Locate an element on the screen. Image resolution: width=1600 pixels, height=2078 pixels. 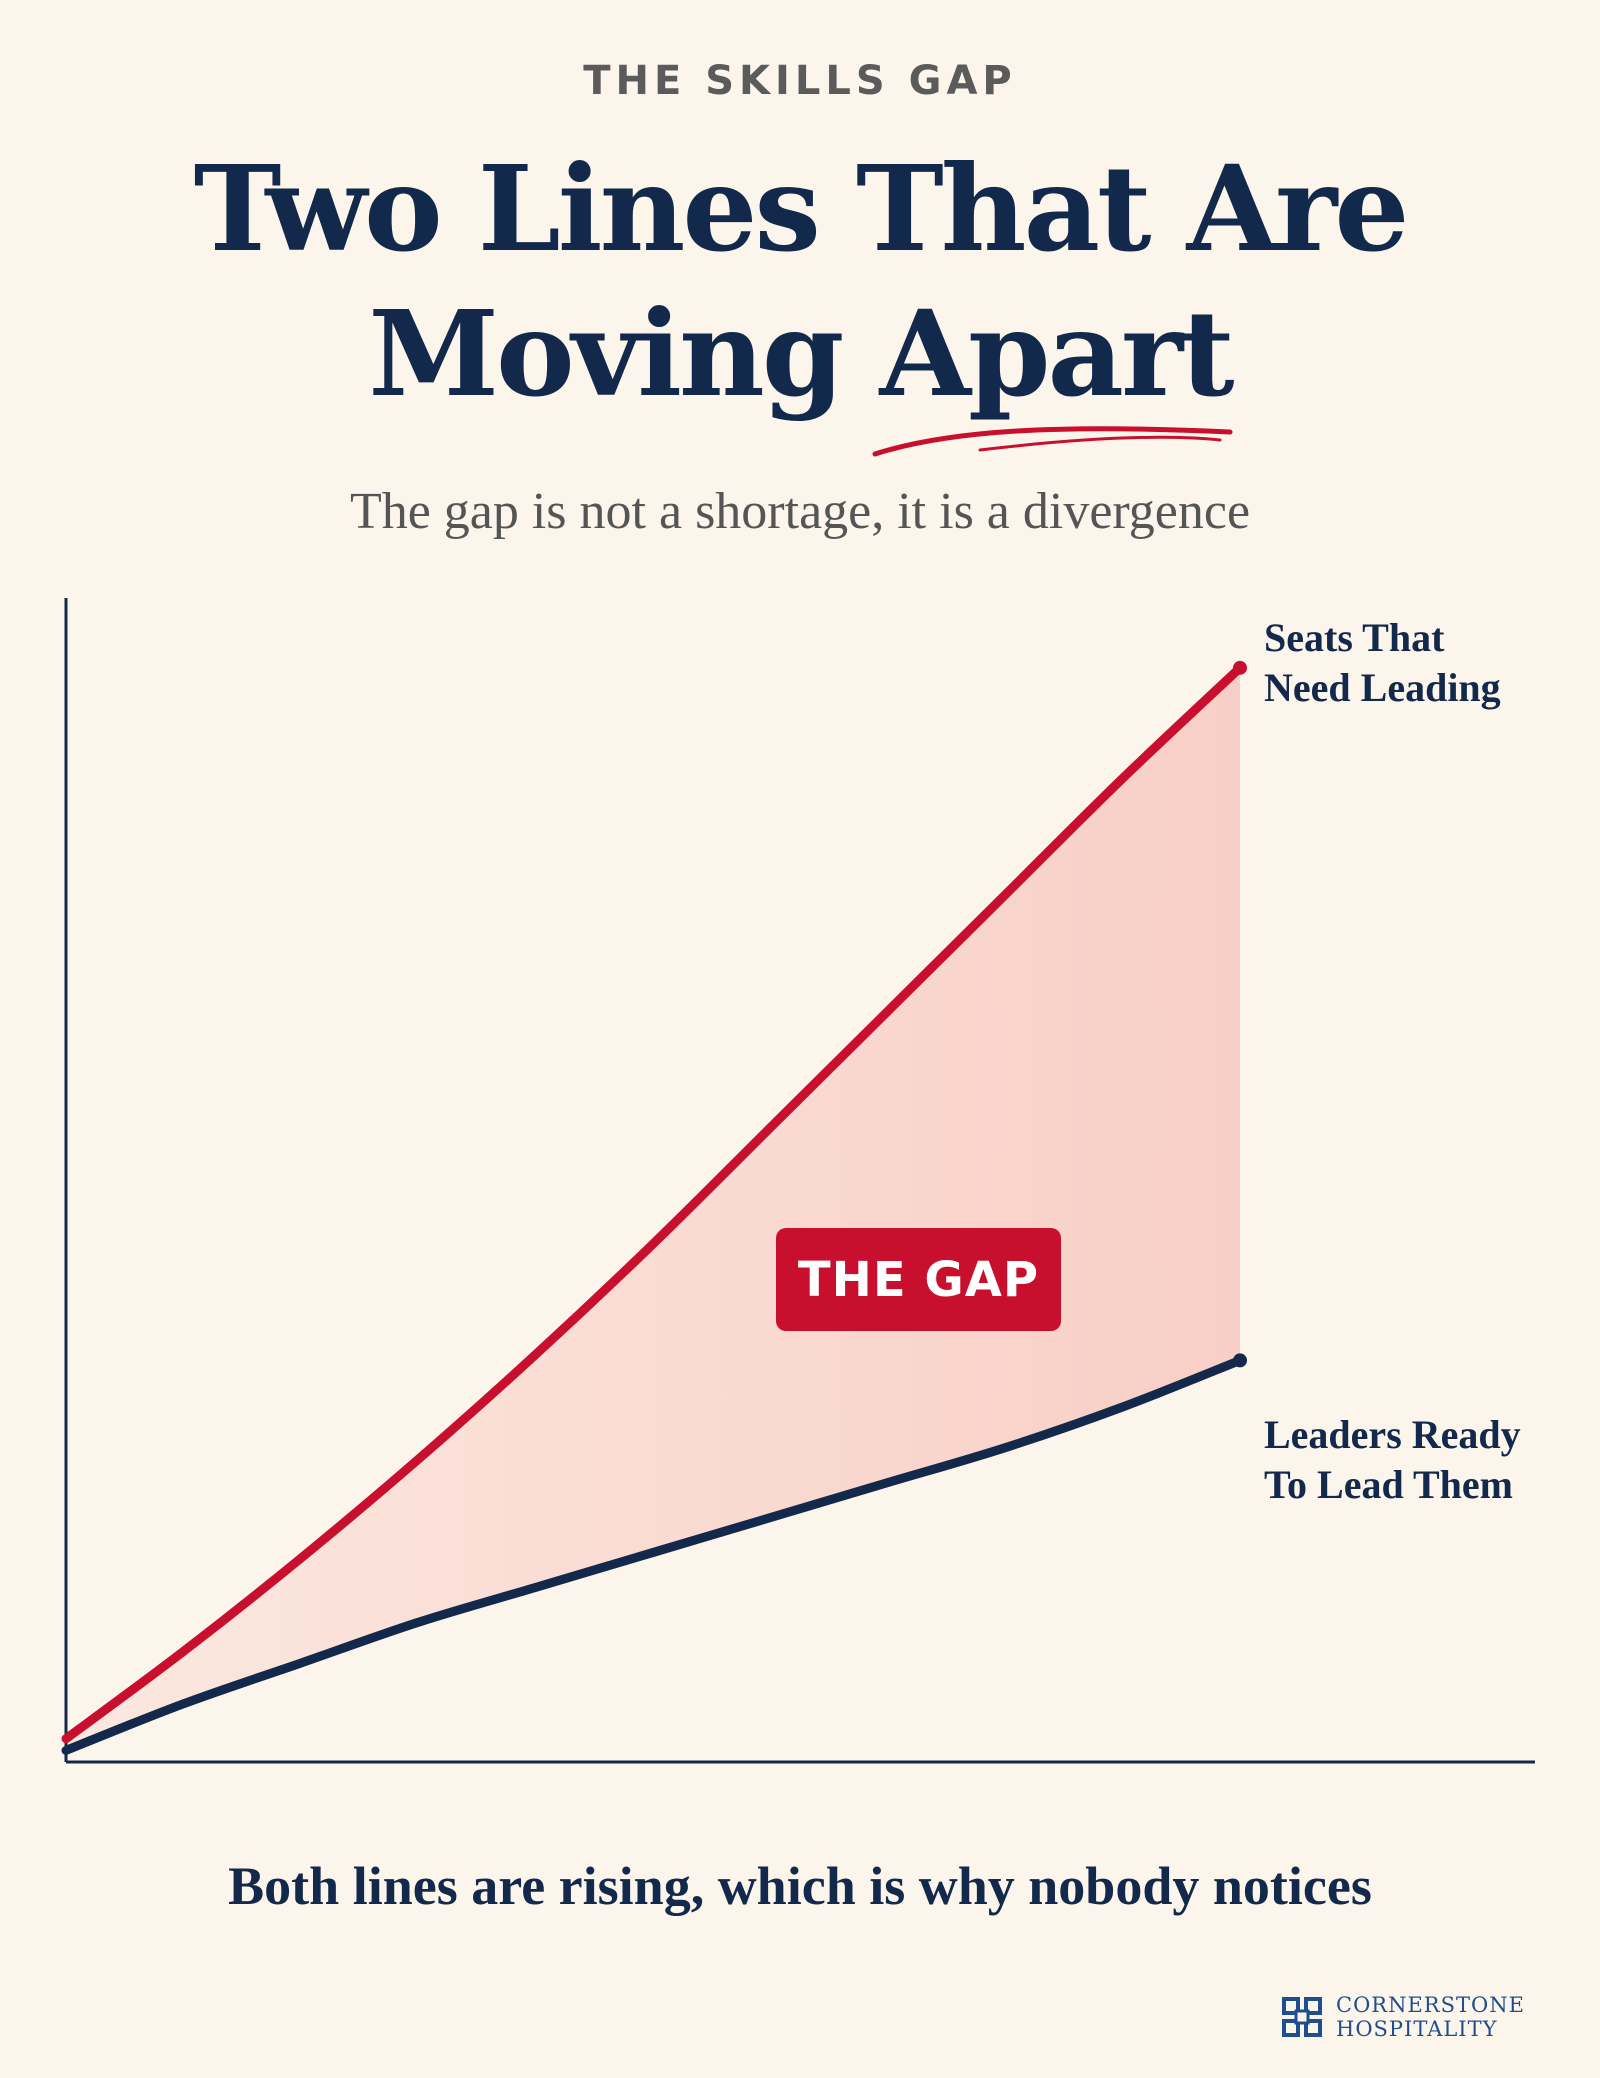
brand-name: CORNERSTONE HOSPITALITY is located at coordinates (1430, 2017).